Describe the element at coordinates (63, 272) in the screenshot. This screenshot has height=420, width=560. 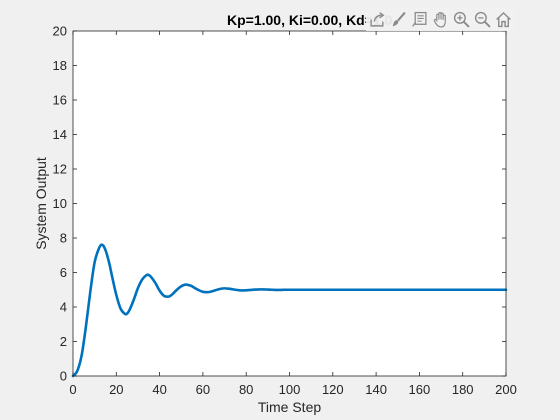
I see `y-tick-label: 6` at that location.